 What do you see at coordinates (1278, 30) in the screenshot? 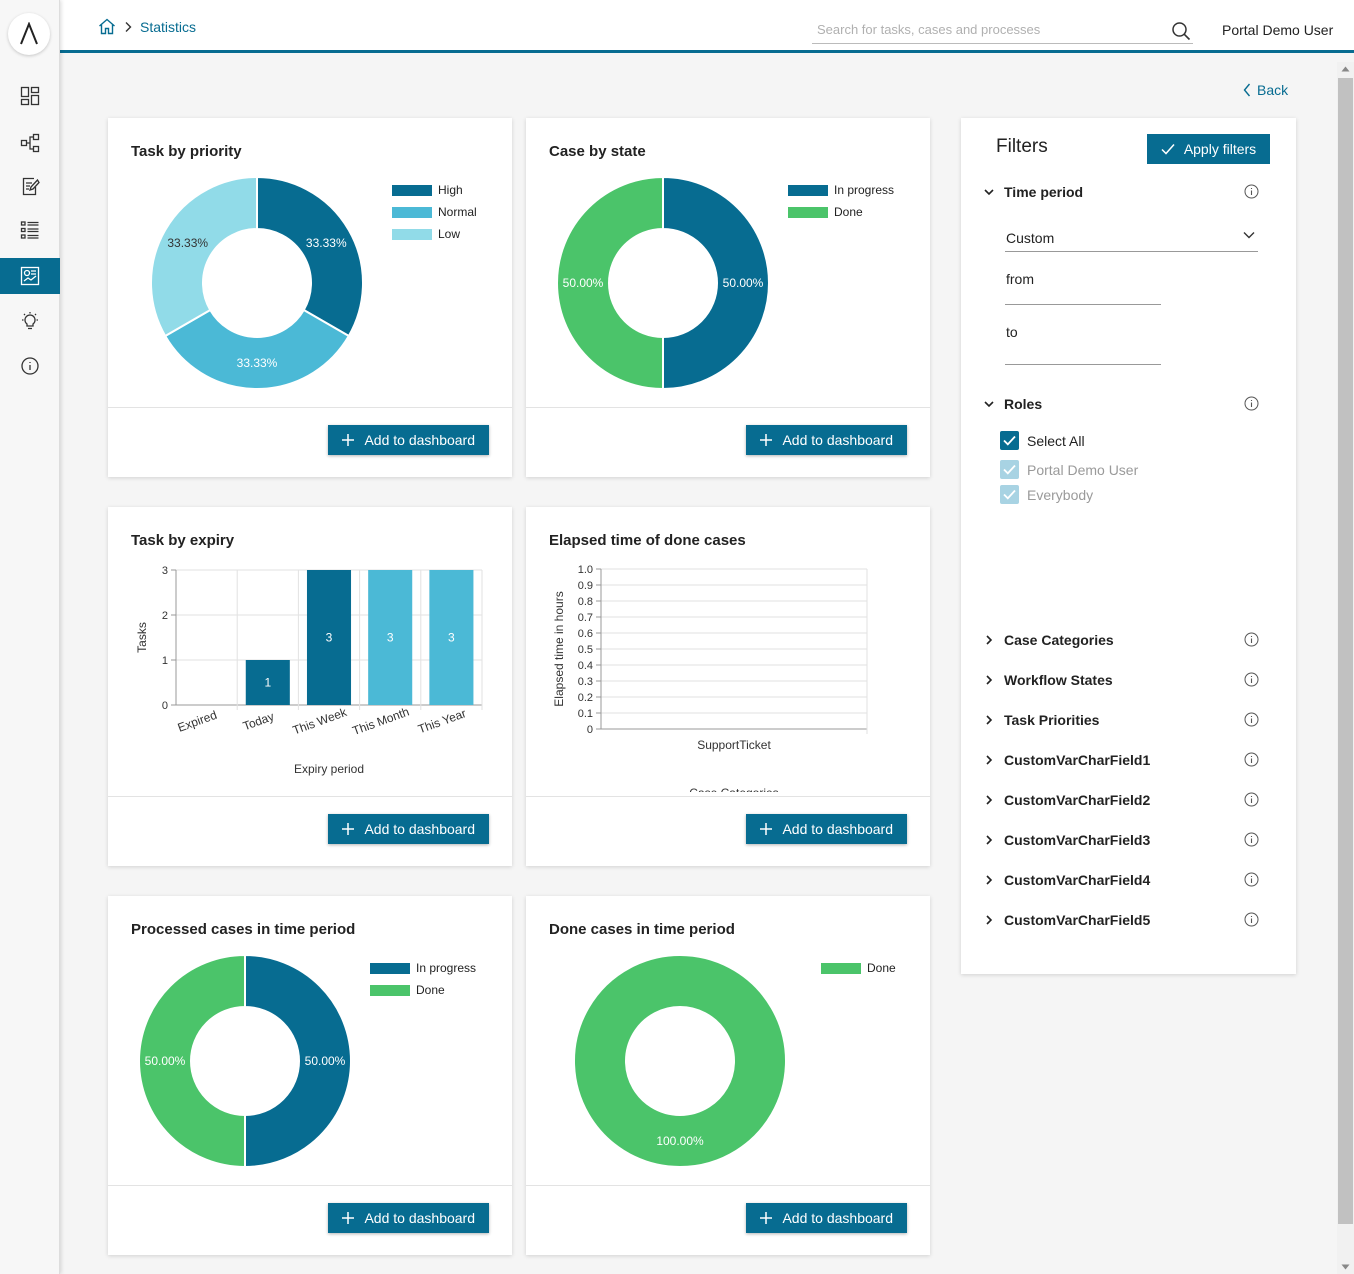
I see `user-name: Portal Demo User` at bounding box center [1278, 30].